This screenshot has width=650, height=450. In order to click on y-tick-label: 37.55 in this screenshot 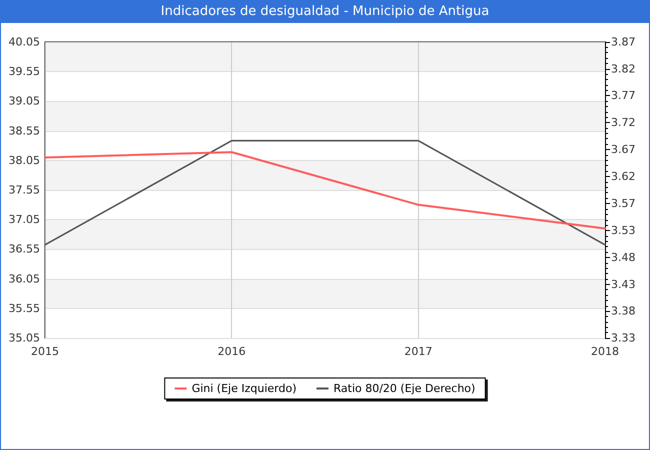, I will do `click(24, 190)`.